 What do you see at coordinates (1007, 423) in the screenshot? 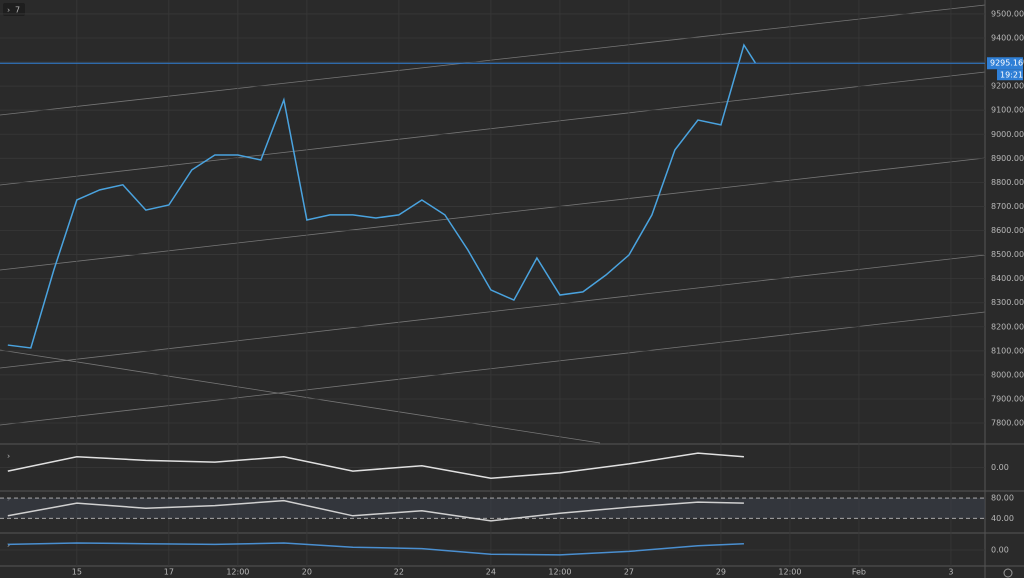
I see `y-tick-label: 7800.00` at bounding box center [1007, 423].